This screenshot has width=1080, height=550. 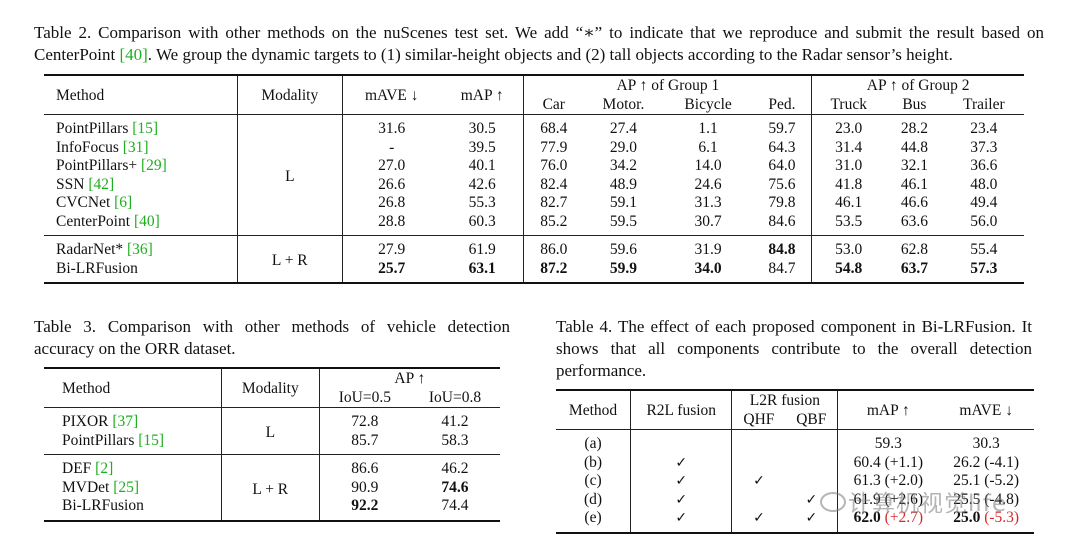 What do you see at coordinates (364, 397) in the screenshot?
I see `col-iou05: IoU=0.5` at bounding box center [364, 397].